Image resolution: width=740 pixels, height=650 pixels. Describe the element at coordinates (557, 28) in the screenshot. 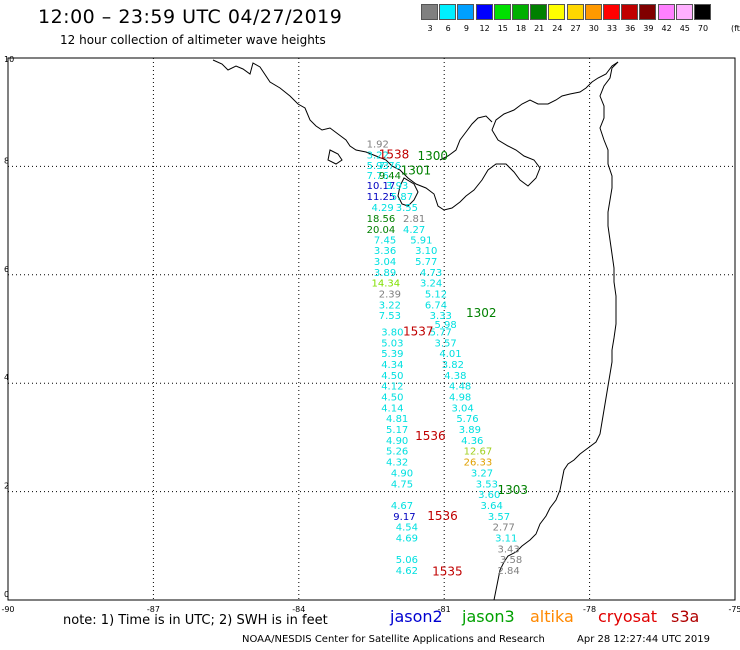

I see `colorbar-label: 24` at that location.